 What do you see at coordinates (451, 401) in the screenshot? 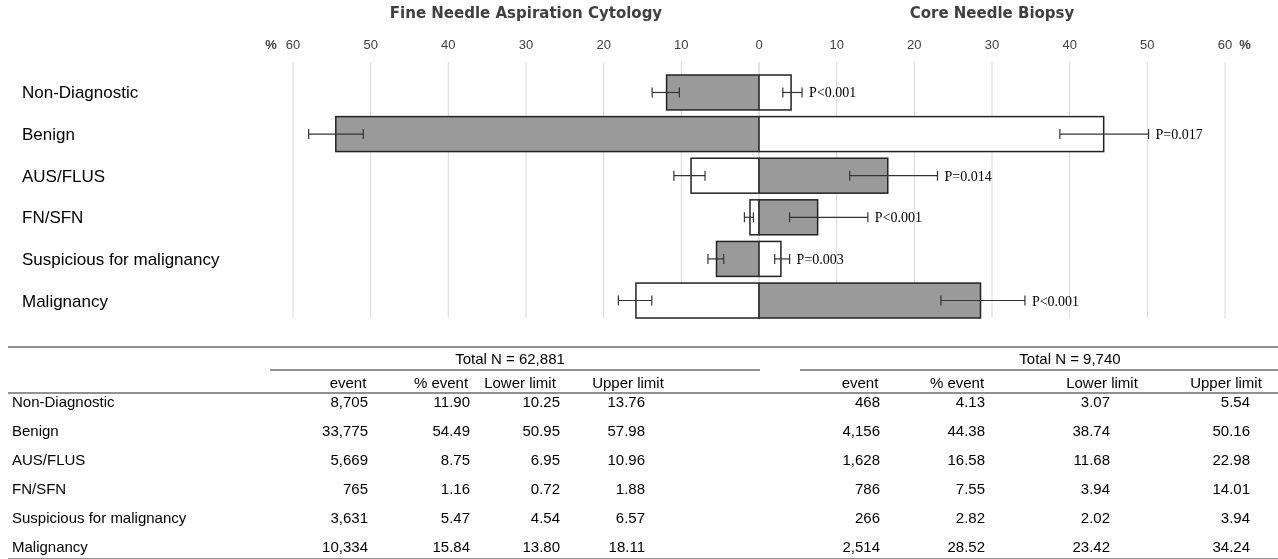
I see `text: 11.90` at bounding box center [451, 401].